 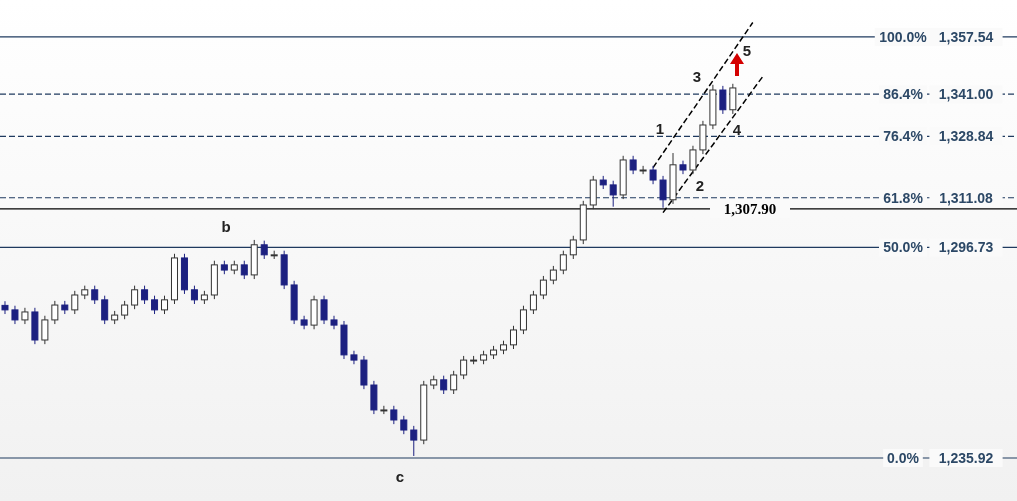 What do you see at coordinates (750, 208) in the screenshot?
I see `ref-line-label: 1,307.90` at bounding box center [750, 208].